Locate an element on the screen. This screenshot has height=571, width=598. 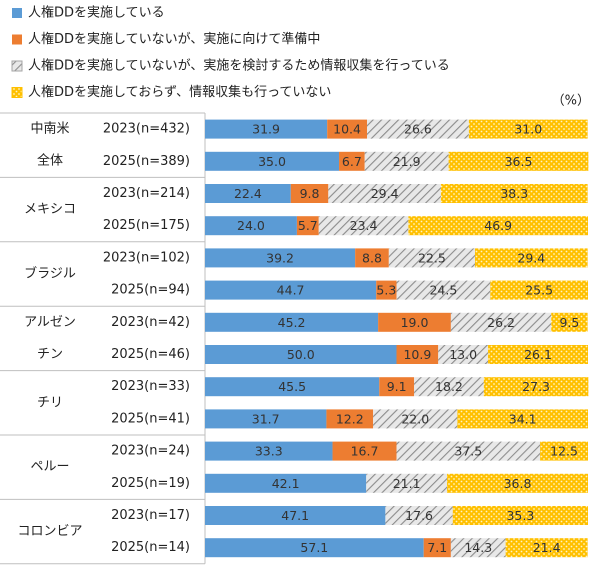
value-label: 26.2 is located at coordinates (501, 322).